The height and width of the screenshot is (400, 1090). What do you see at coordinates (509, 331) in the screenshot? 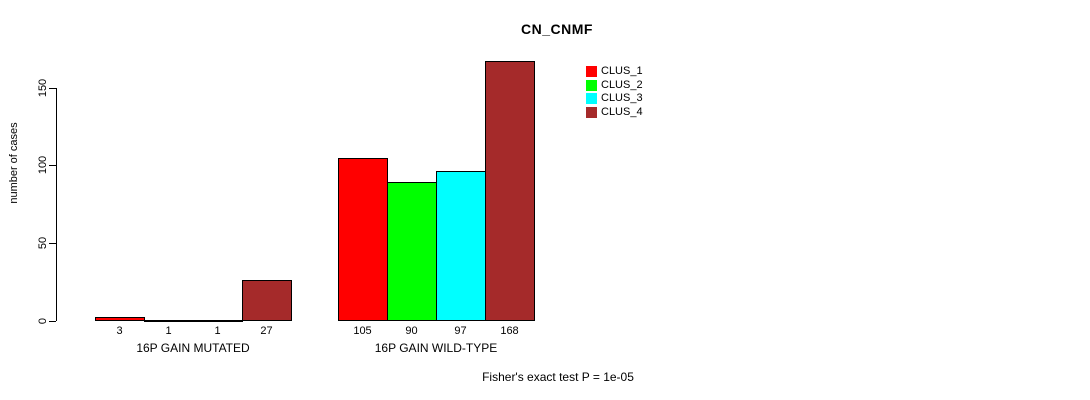
I see `bar-value-label: 168` at bounding box center [509, 331].